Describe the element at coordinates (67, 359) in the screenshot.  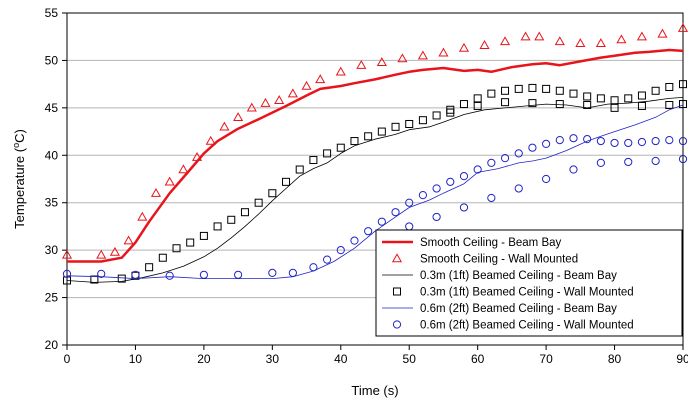
I see `x-tick-label-0: 0` at that location.